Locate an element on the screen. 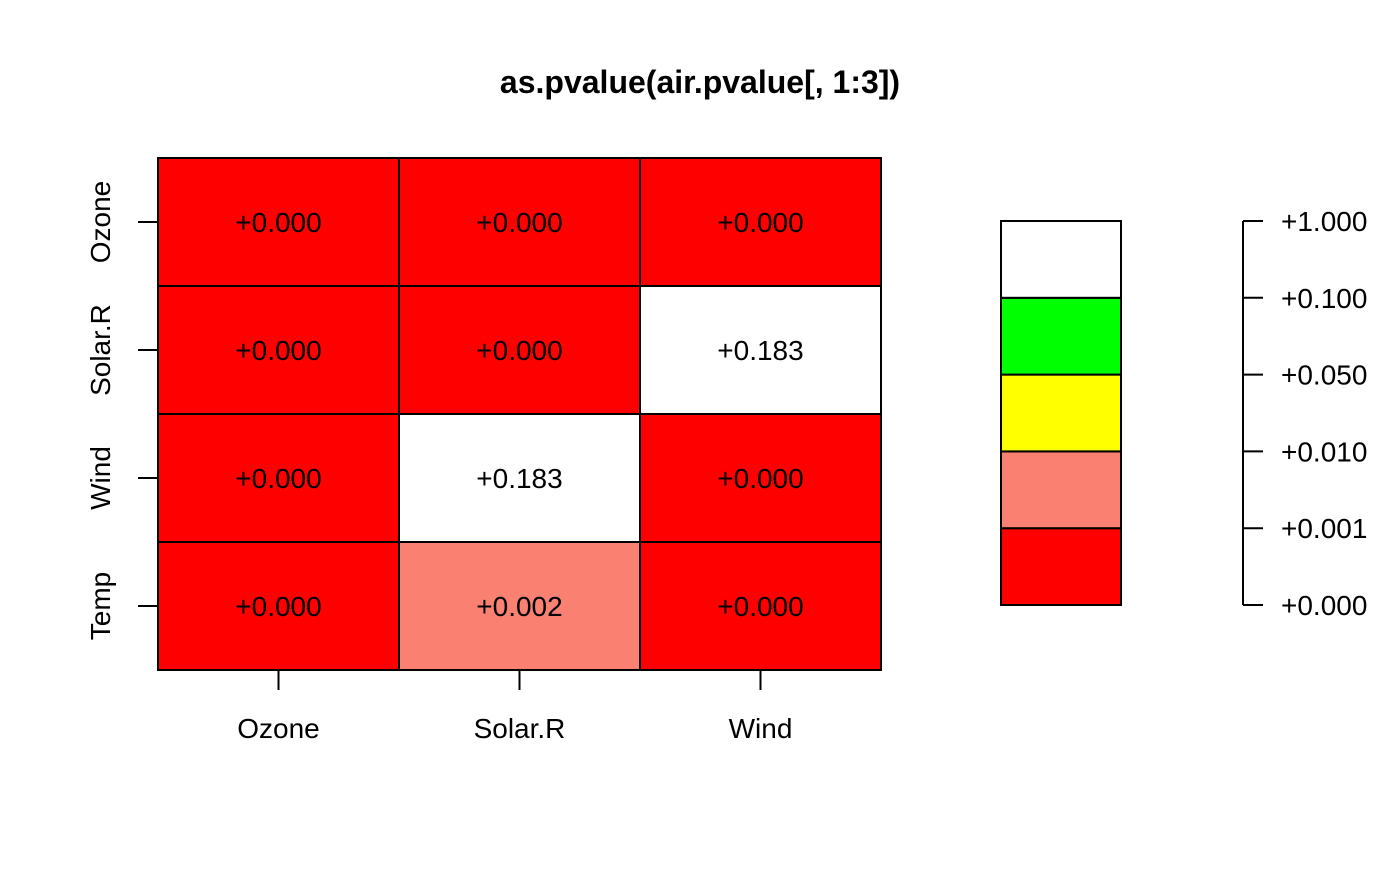 The height and width of the screenshot is (871, 1400). x-tick-label: Solar.R is located at coordinates (520, 728).